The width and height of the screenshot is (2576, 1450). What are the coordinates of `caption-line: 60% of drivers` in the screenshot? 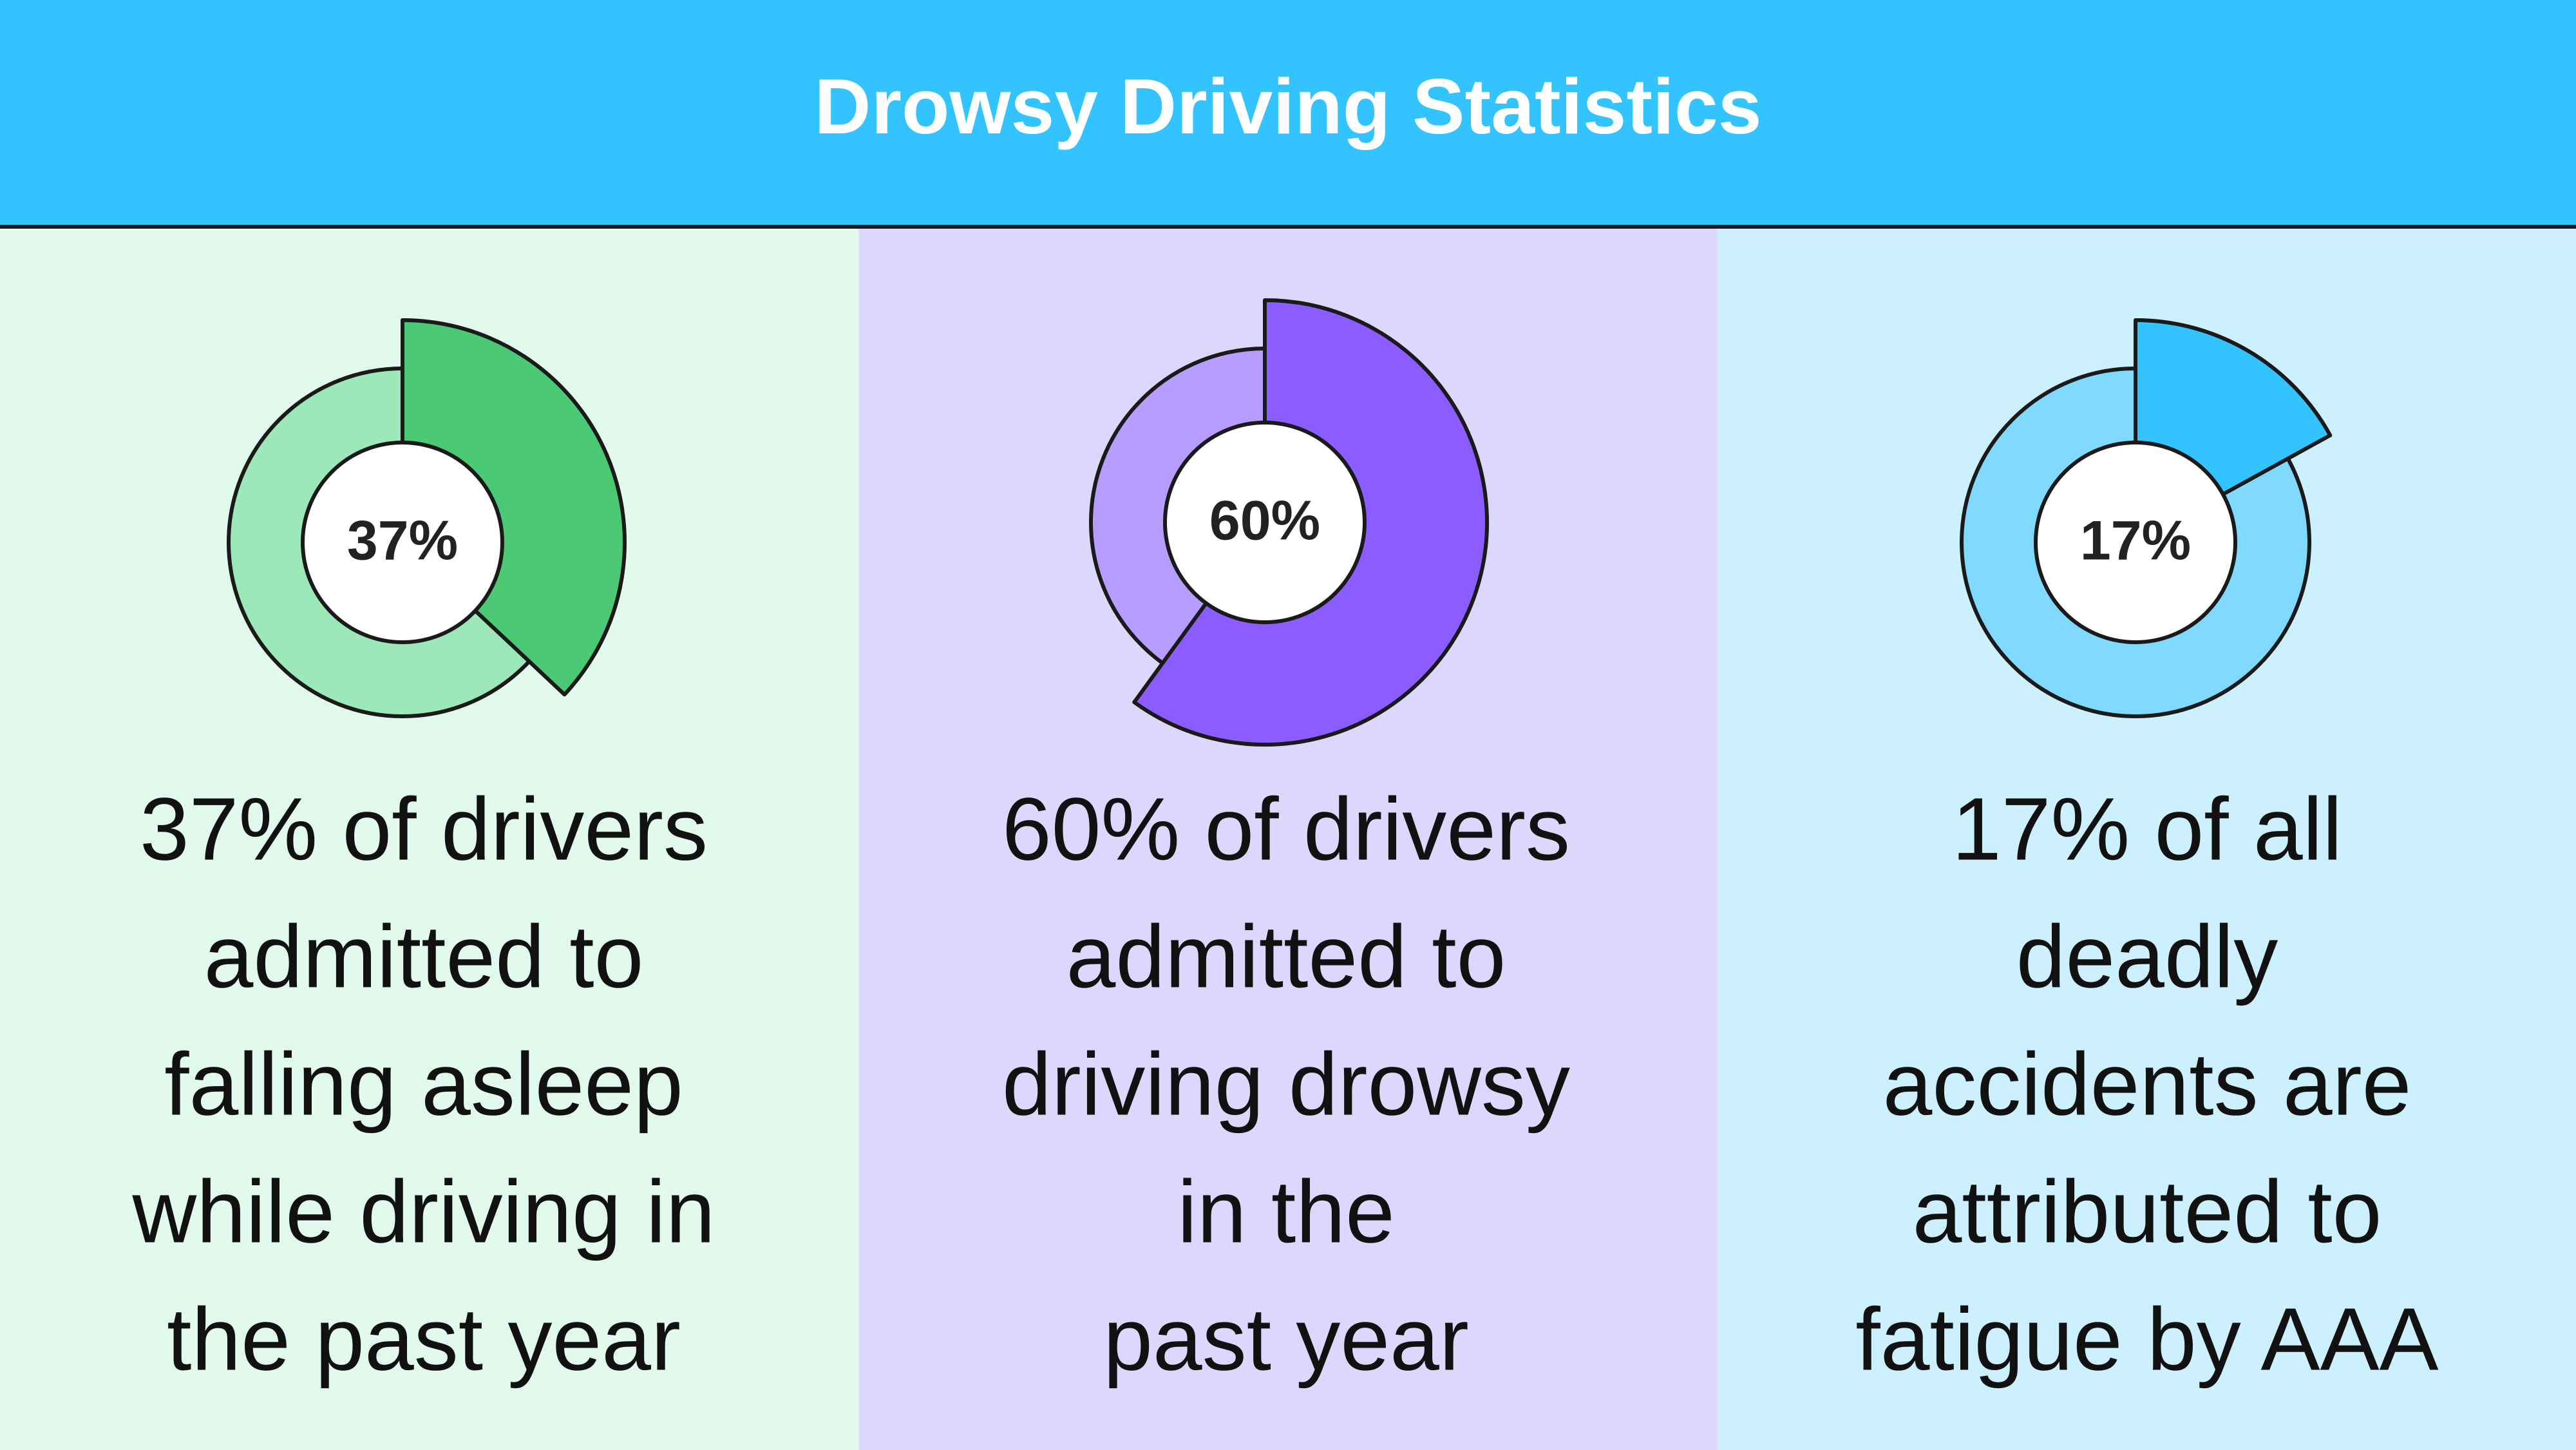 It's located at (1286, 829).